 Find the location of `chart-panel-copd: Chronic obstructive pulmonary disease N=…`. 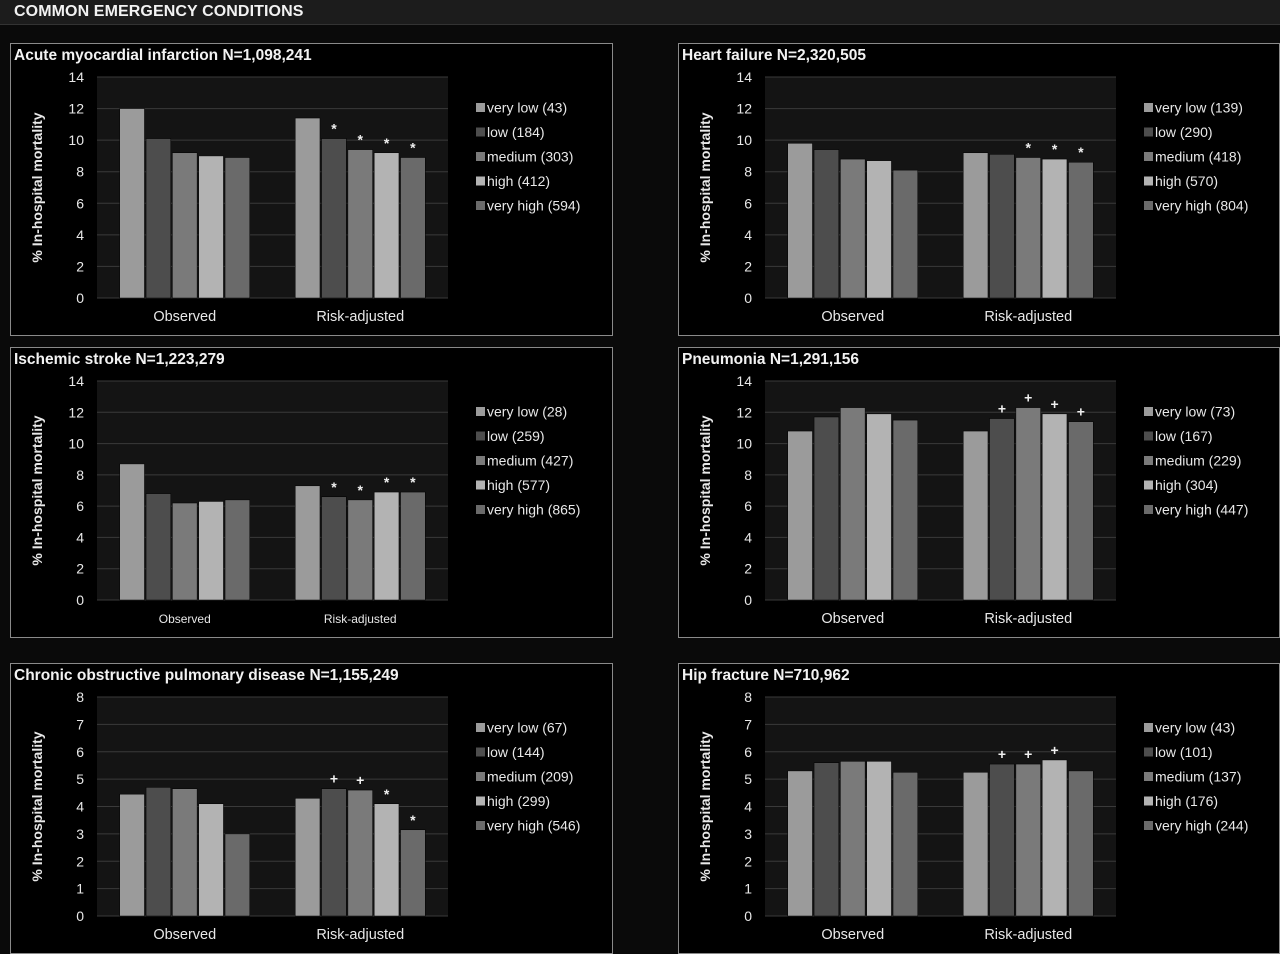

chart-panel-copd: Chronic obstructive pulmonary disease N=… is located at coordinates (311, 808).